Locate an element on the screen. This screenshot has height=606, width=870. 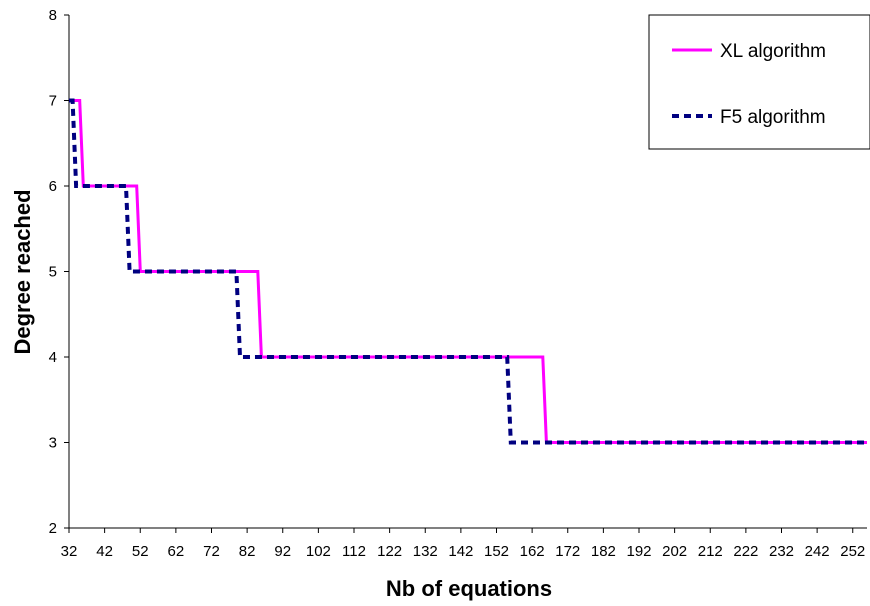
x-tick-label: 182 is located at coordinates (603, 551).